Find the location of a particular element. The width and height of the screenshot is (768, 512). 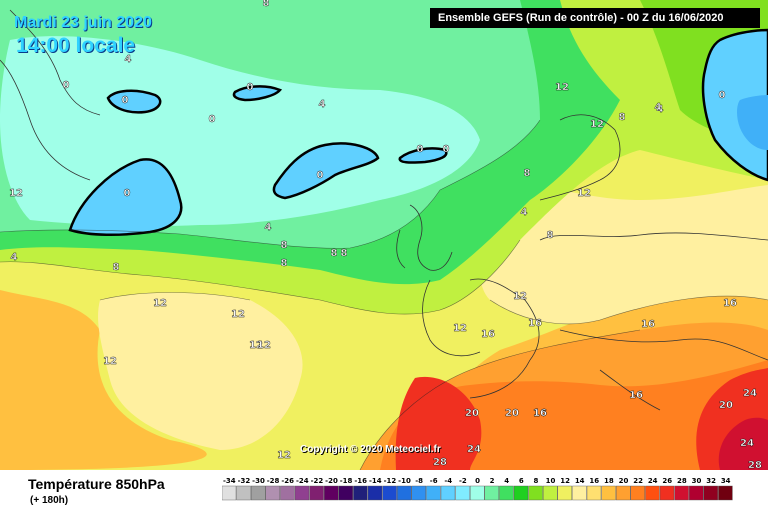

legend-value: -26 is located at coordinates (287, 481).